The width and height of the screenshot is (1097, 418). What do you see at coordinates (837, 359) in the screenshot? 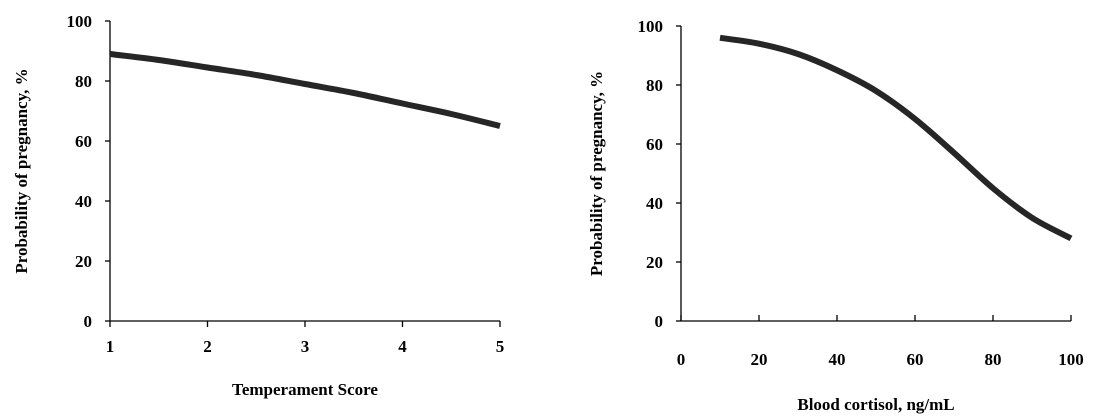
I see `x-tick-label: 40` at bounding box center [837, 359].